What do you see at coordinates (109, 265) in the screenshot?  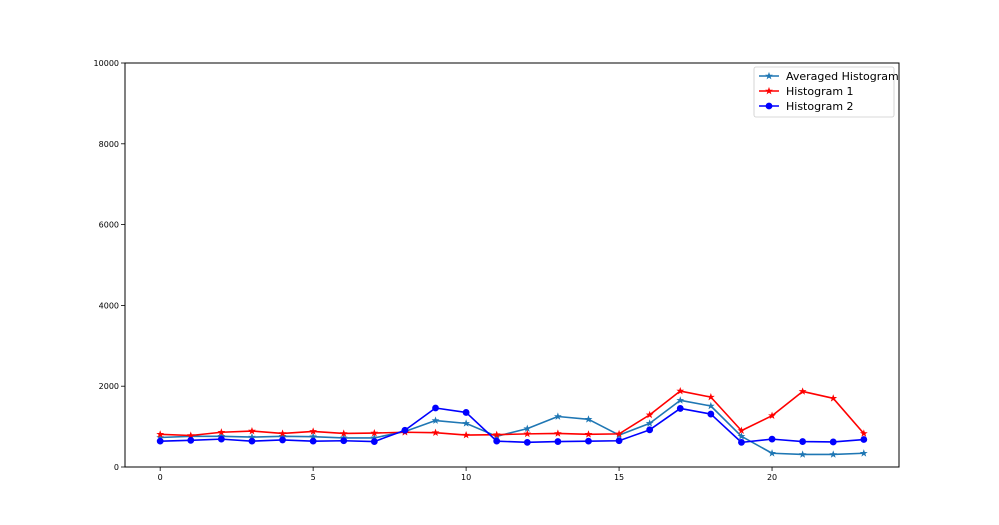 I see `y-axis: 0 2000 4000 6000 8000 10000` at bounding box center [109, 265].